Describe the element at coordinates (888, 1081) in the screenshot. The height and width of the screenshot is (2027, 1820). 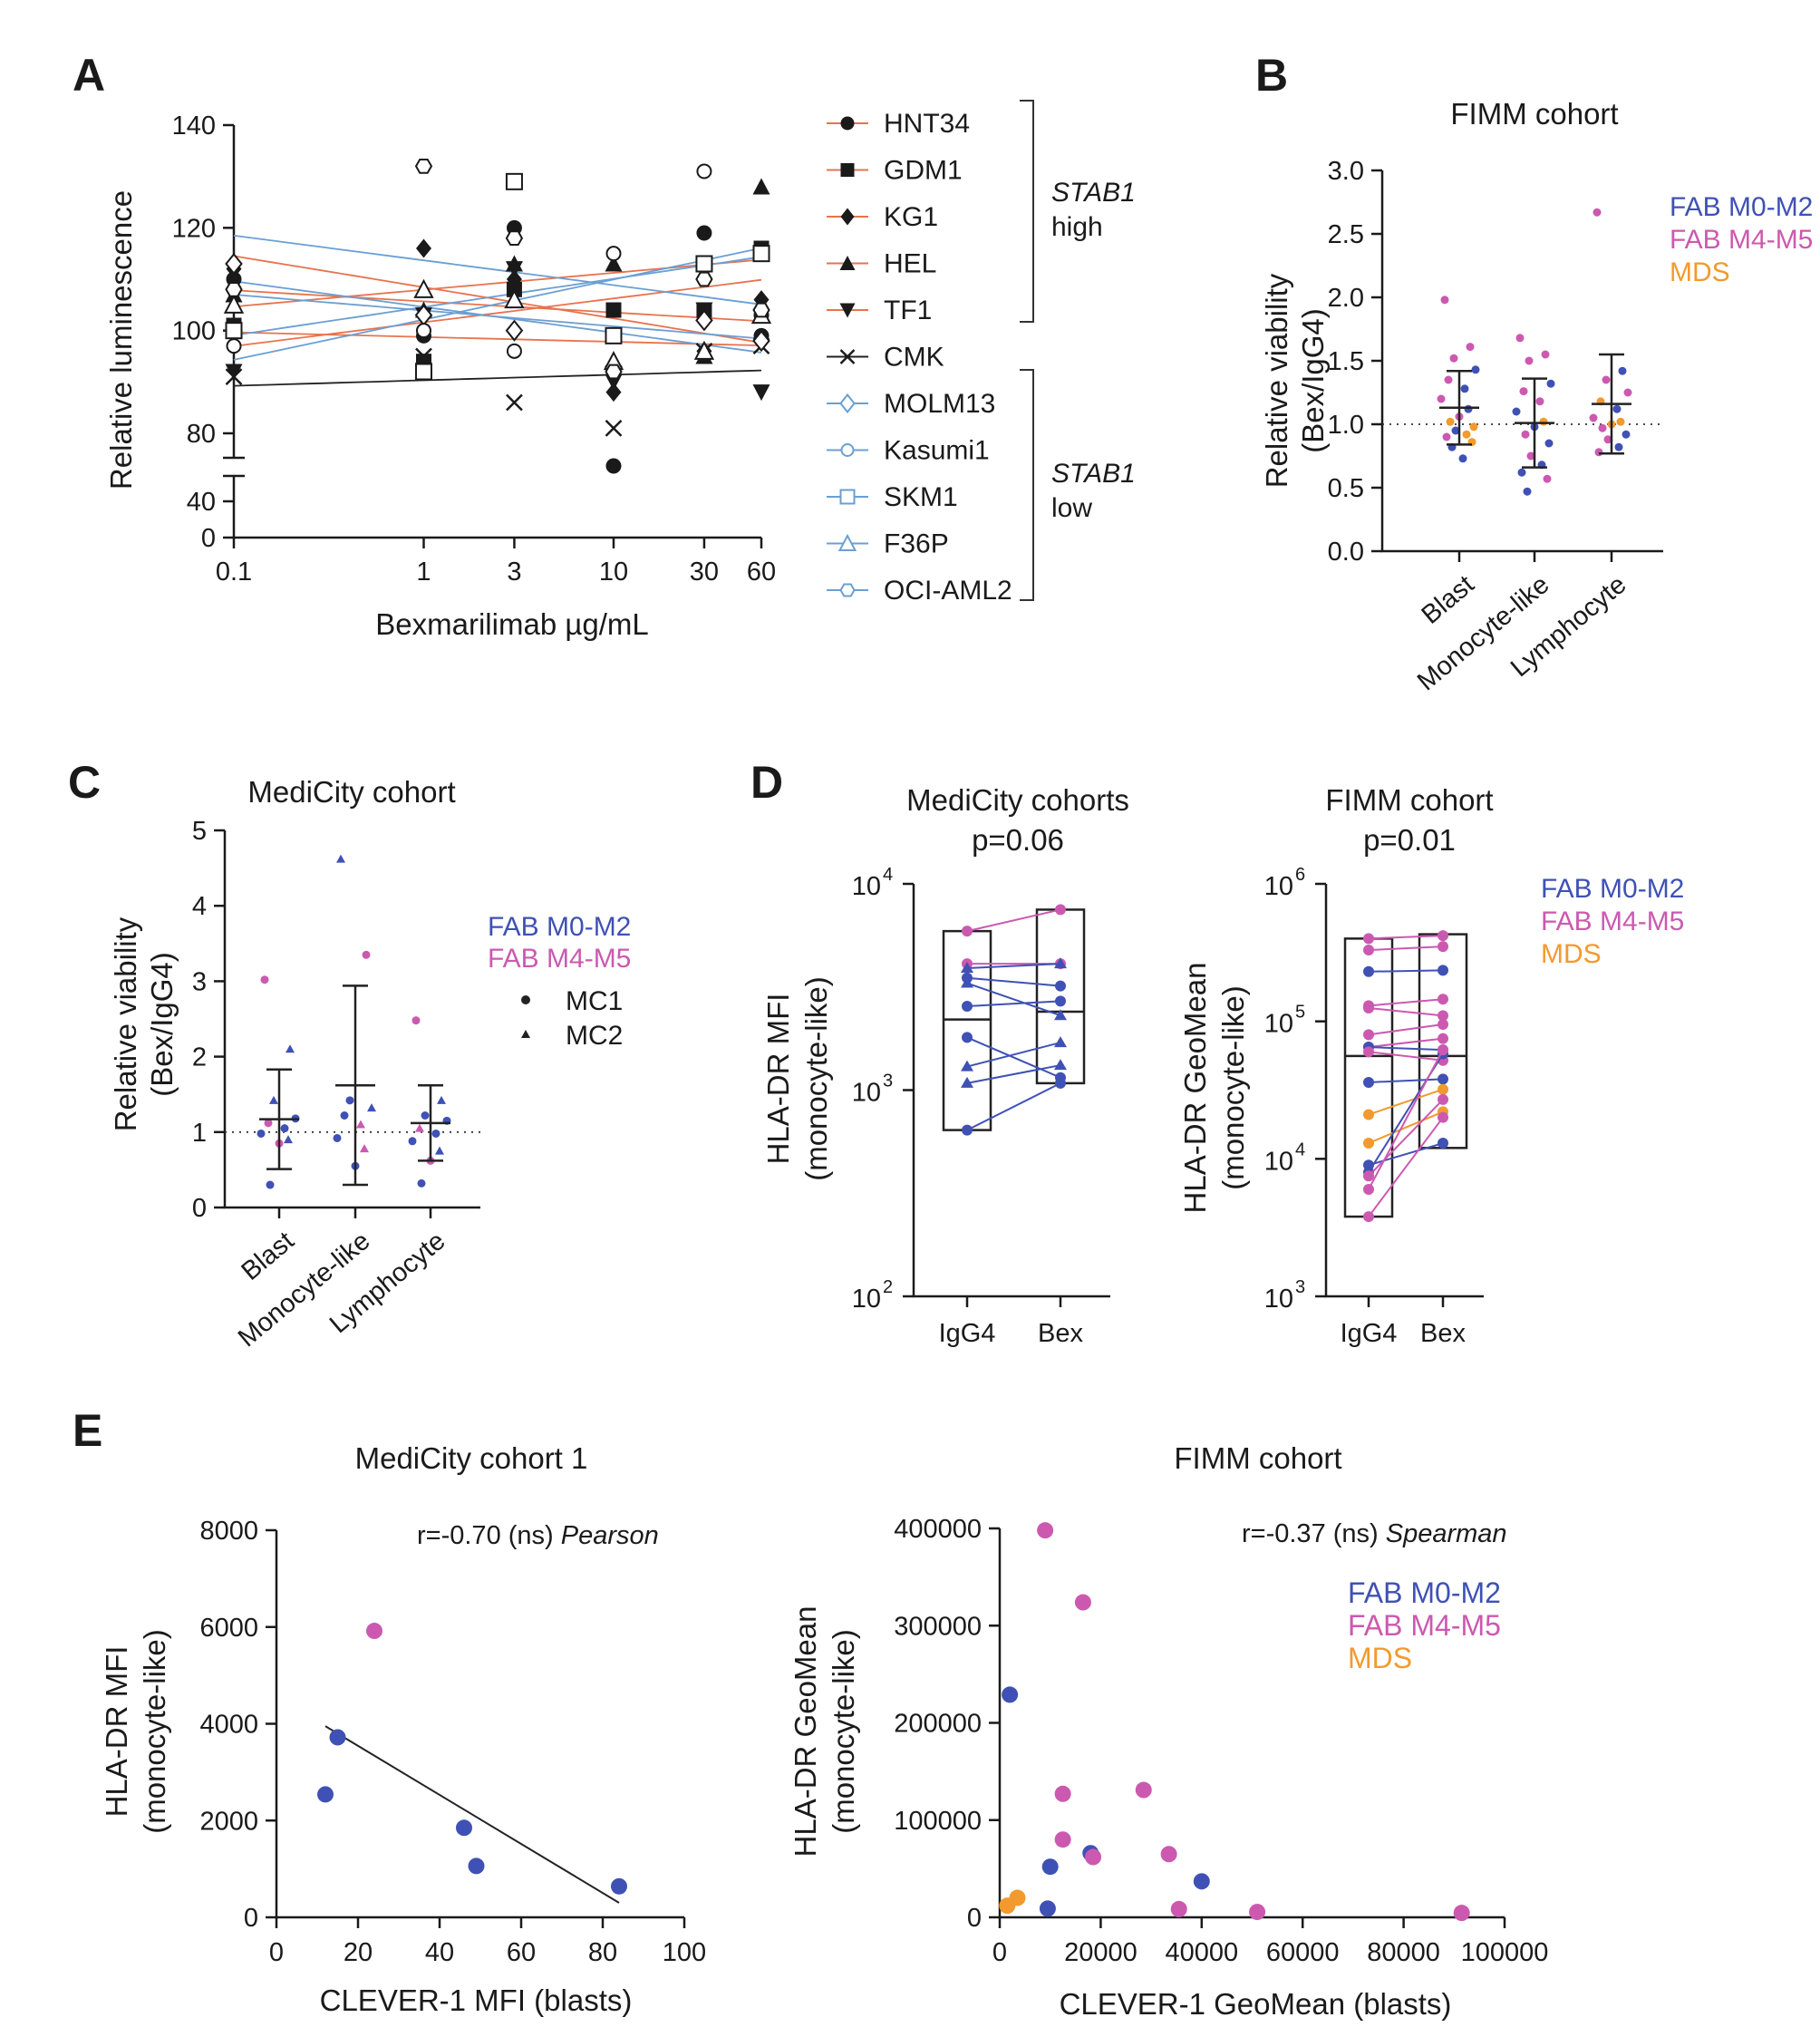
I see `panel-d-left-y-tick-exponent: 3` at that location.